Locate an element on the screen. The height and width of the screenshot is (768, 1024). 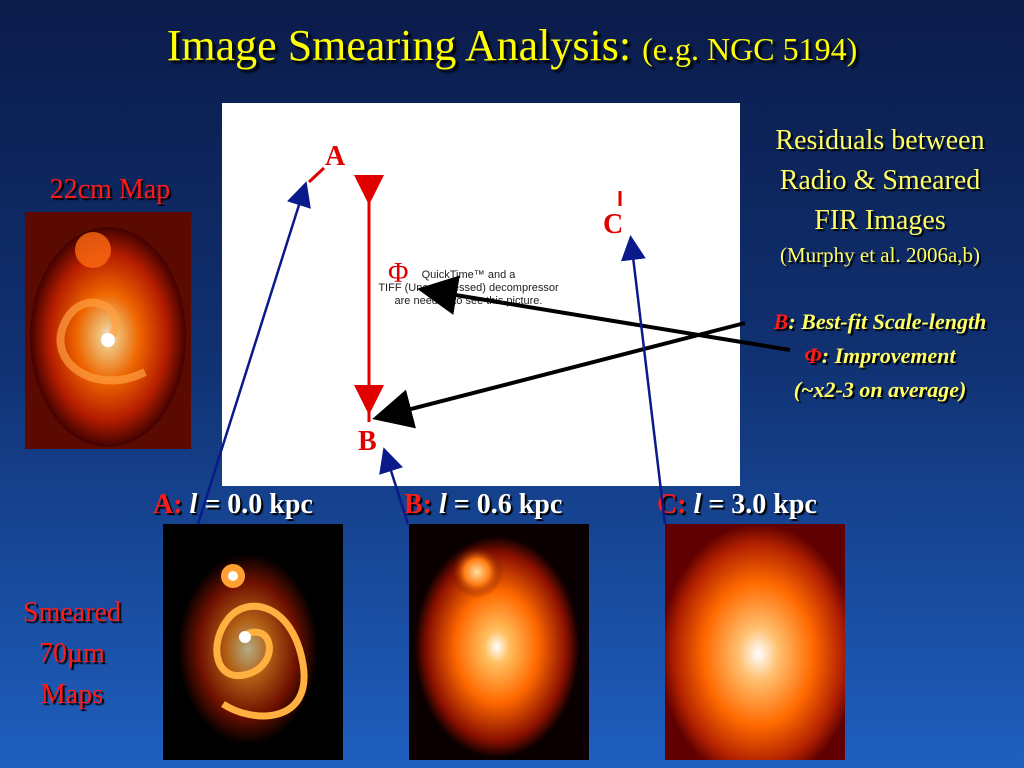
galaxy-b-graphic is located at coordinates (499, 642).